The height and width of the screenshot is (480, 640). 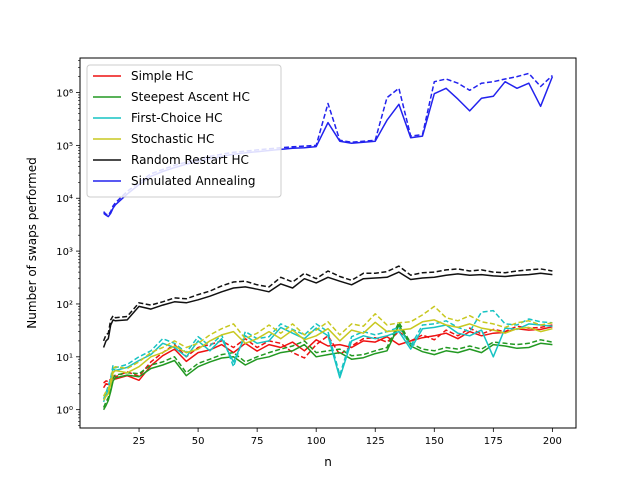 I want to click on legend-label: Steepest Ascent HC, so click(x=190, y=97).